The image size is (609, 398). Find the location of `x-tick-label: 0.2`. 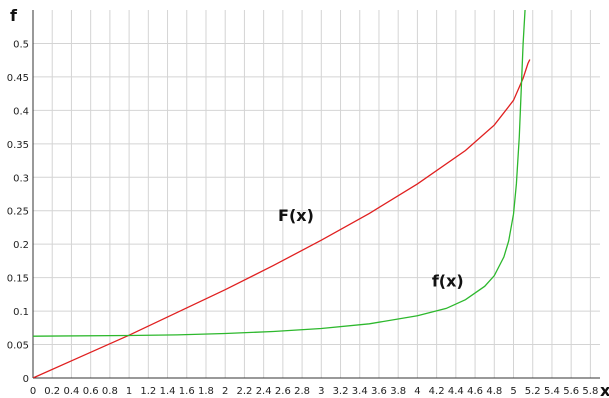

x-tick-label: 0.2 is located at coordinates (52, 391).